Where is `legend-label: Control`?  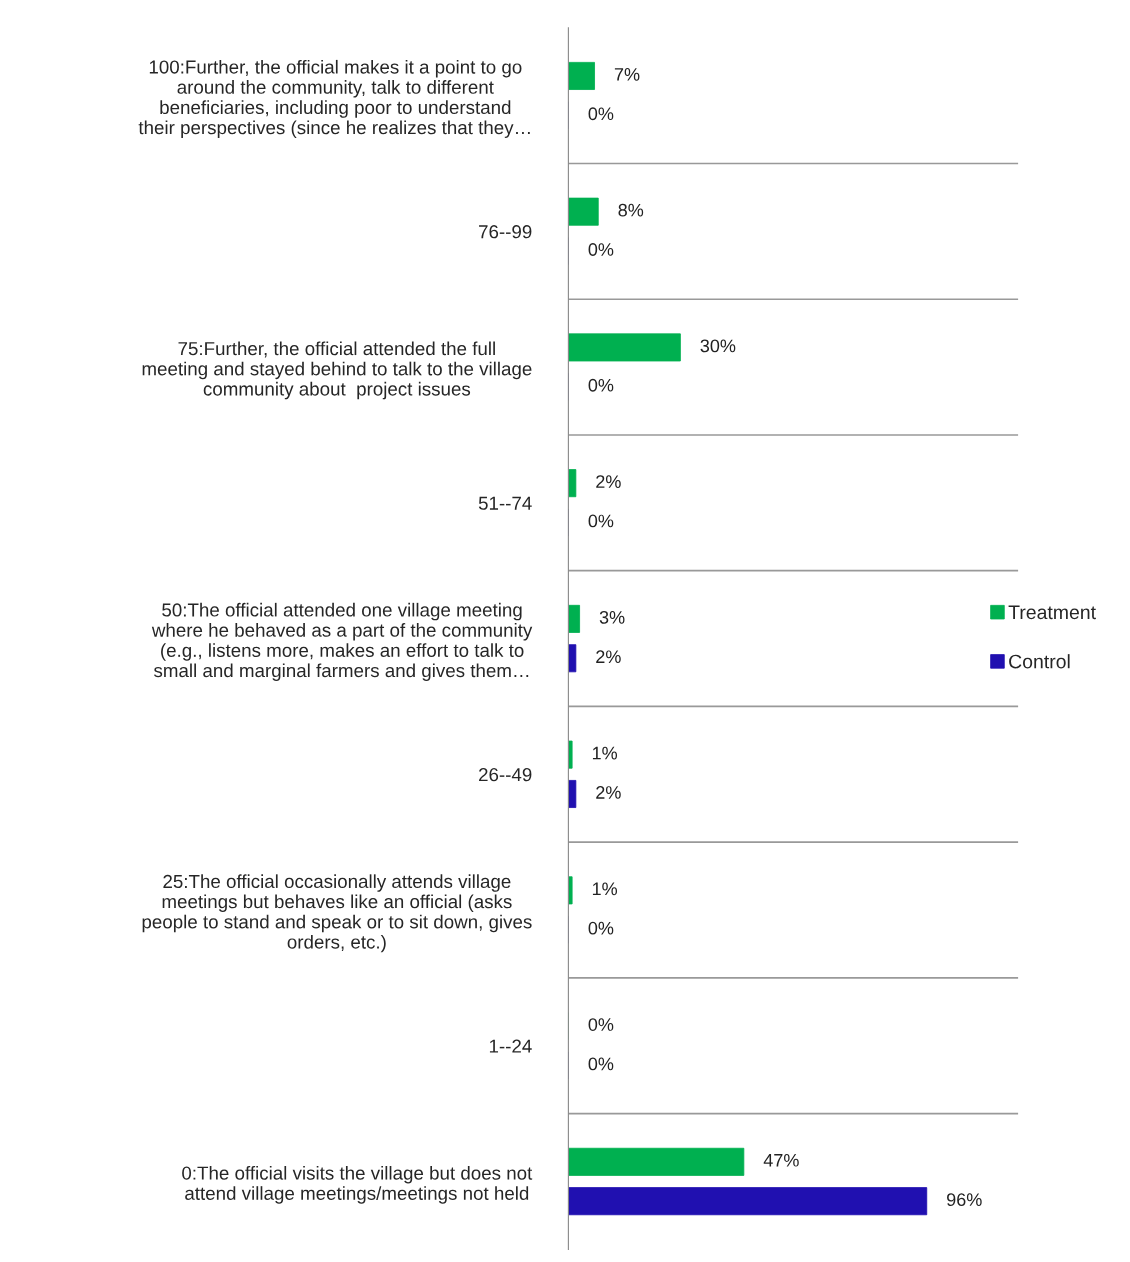 legend-label: Control is located at coordinates (1039, 661).